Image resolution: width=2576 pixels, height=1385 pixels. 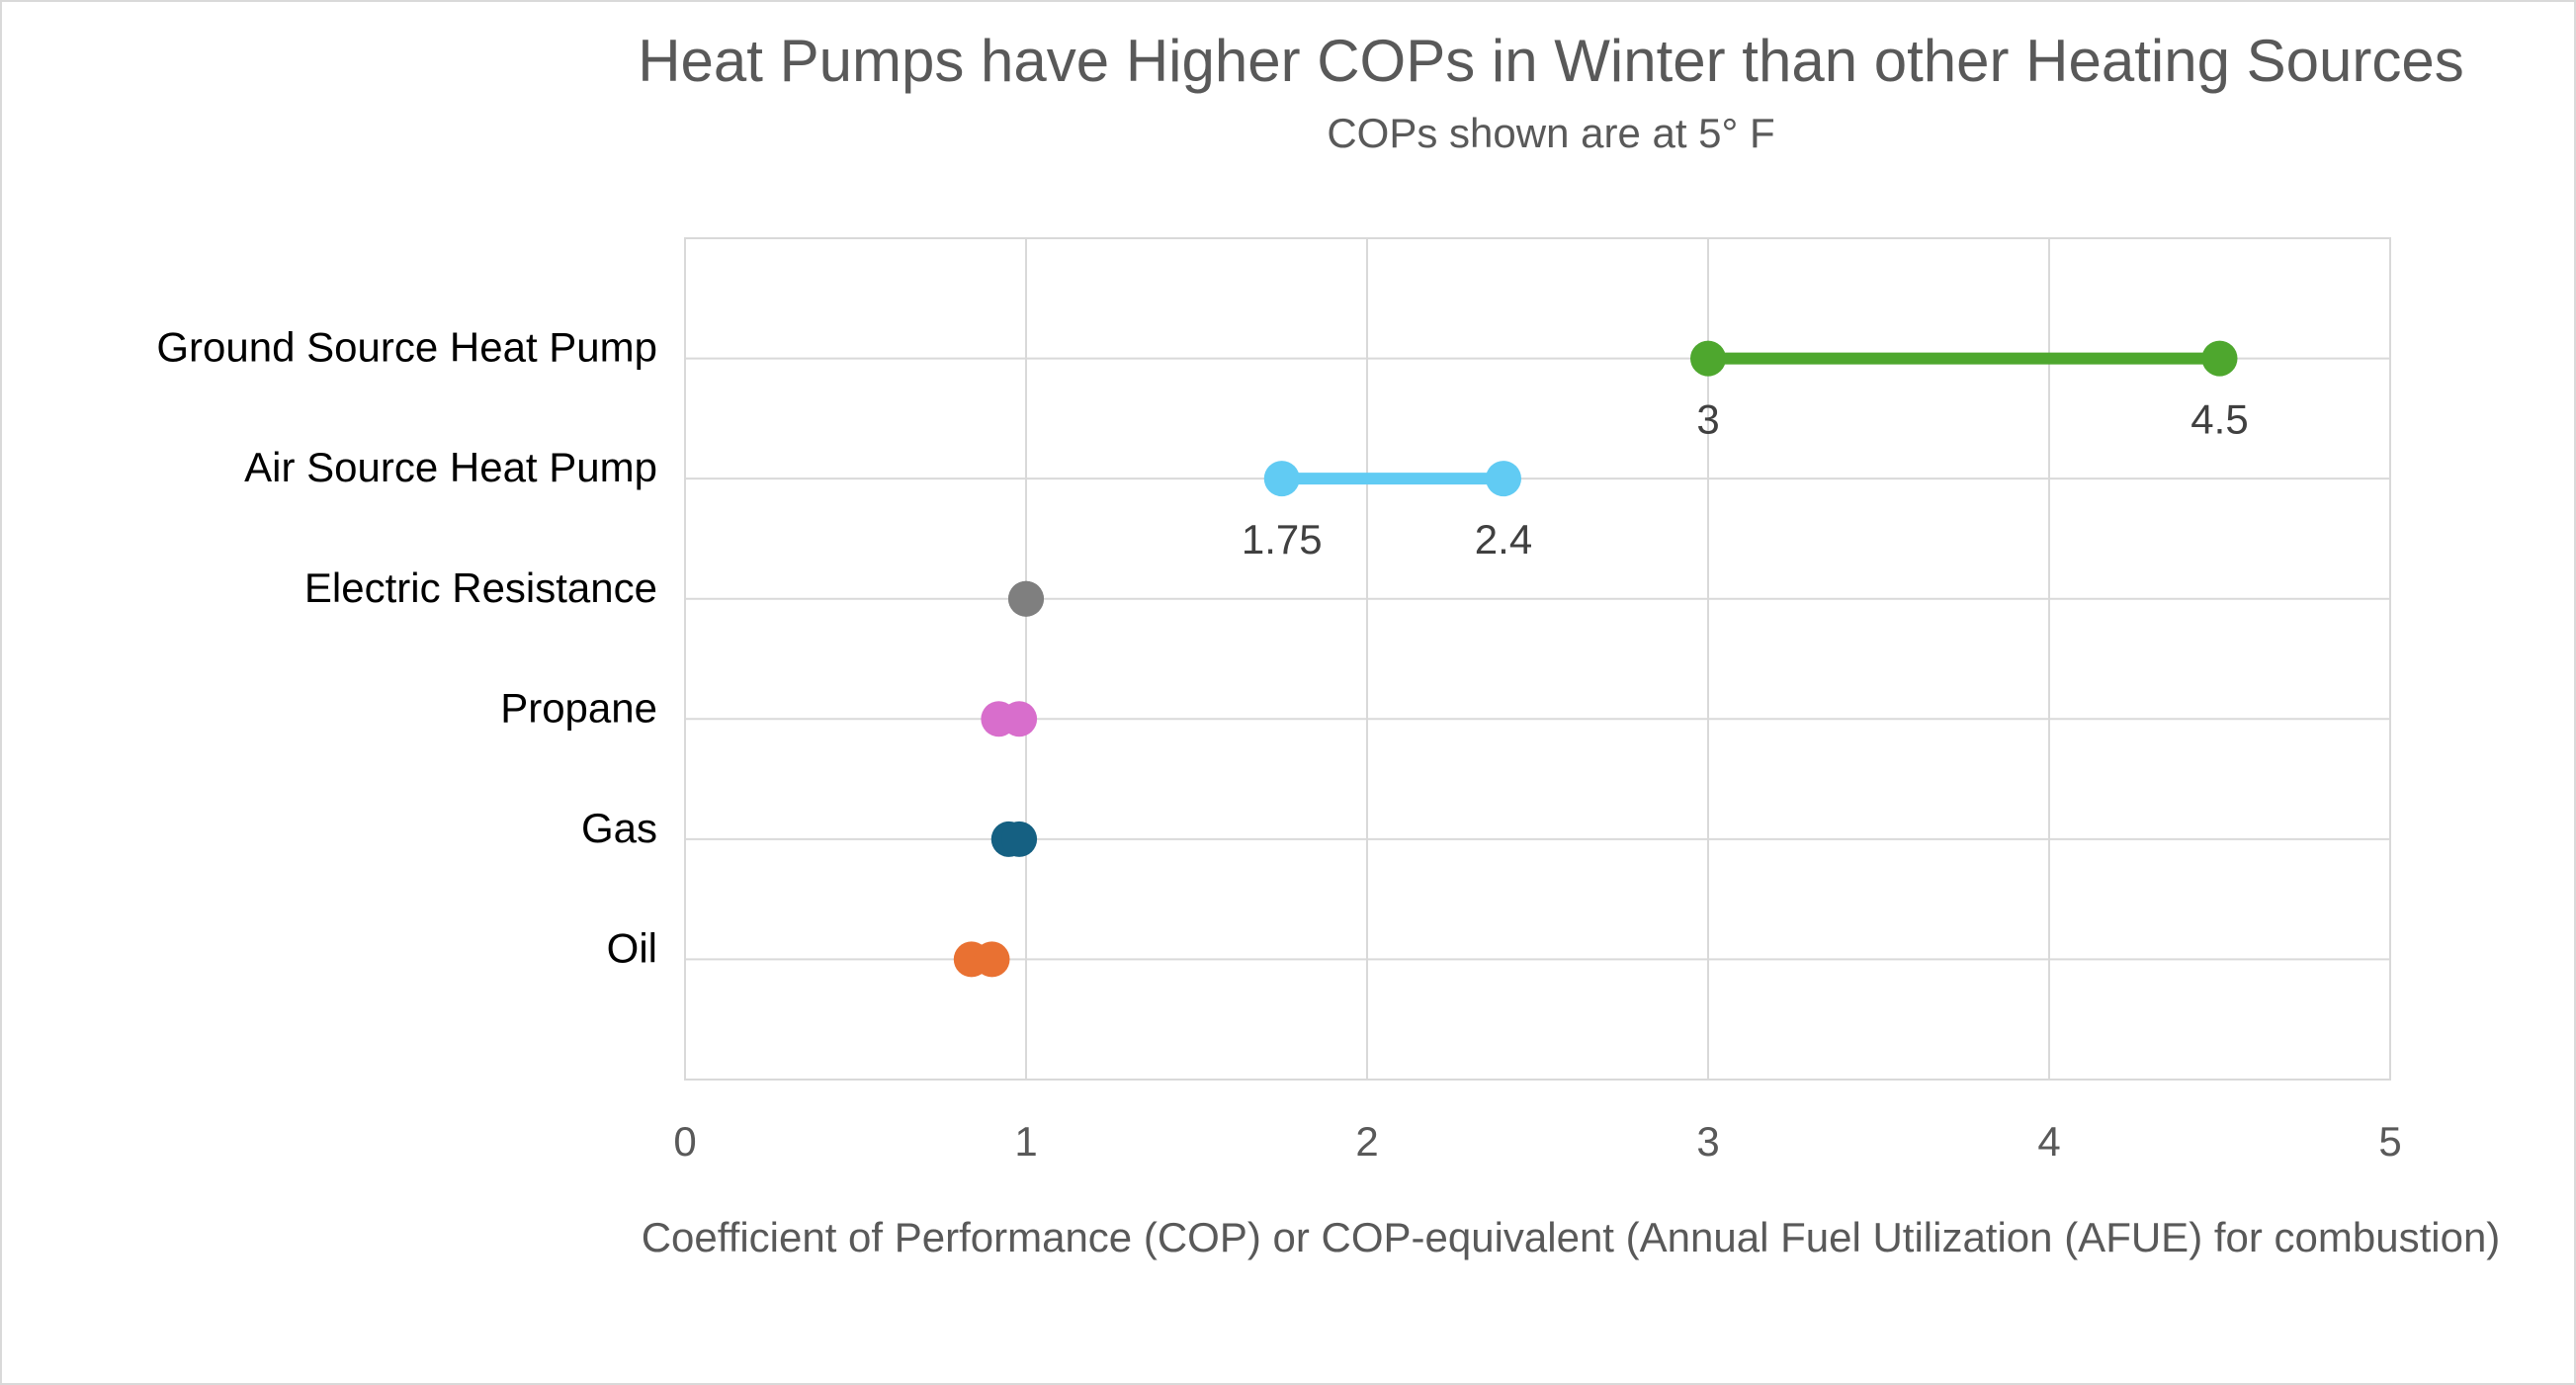 What do you see at coordinates (2048, 1141) in the screenshot?
I see `x-tick-label: 4` at bounding box center [2048, 1141].